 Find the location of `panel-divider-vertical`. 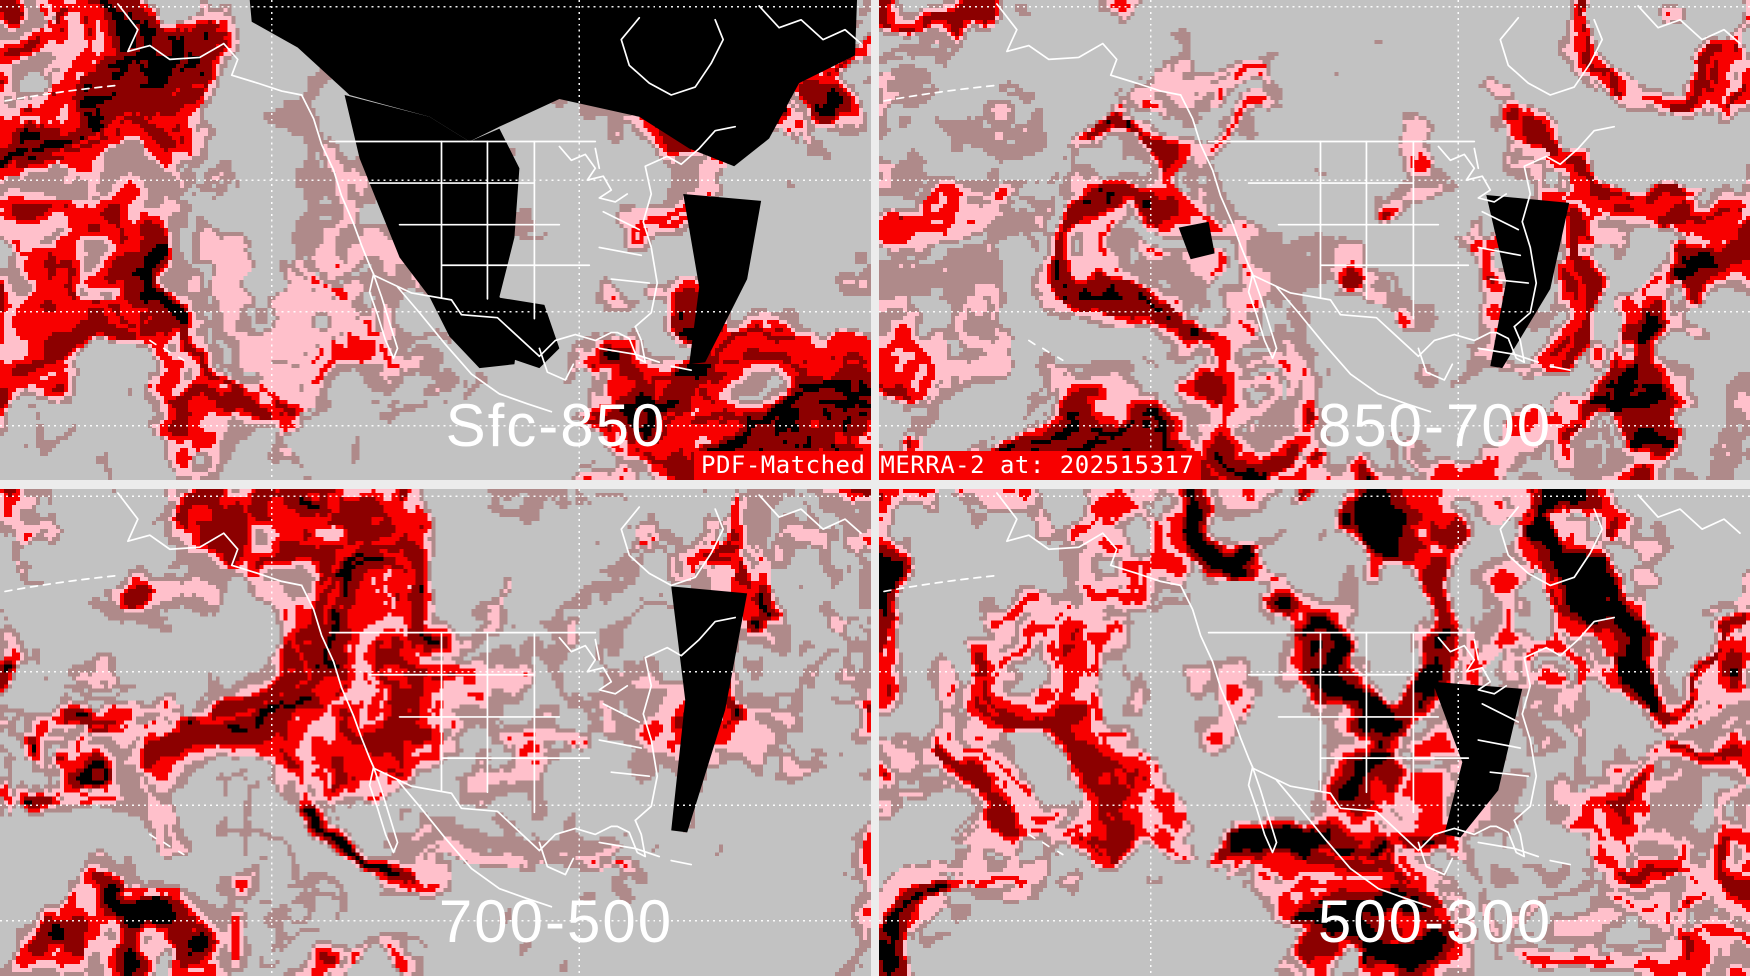

panel-divider-vertical is located at coordinates (875, 488).